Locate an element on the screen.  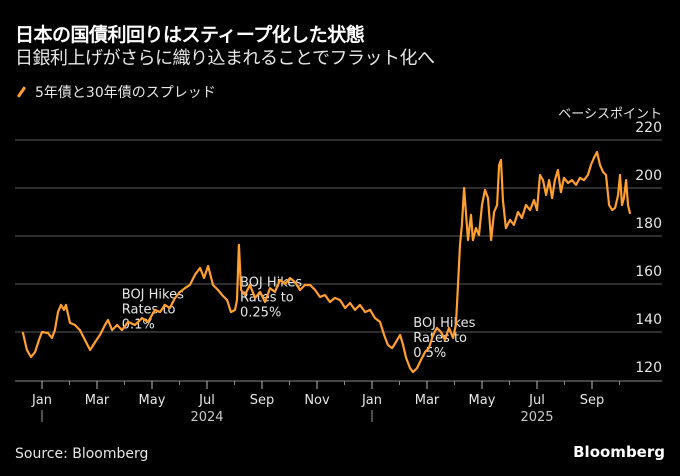
legend-label: 5年債と30年債のスプレッド is located at coordinates (125, 93).